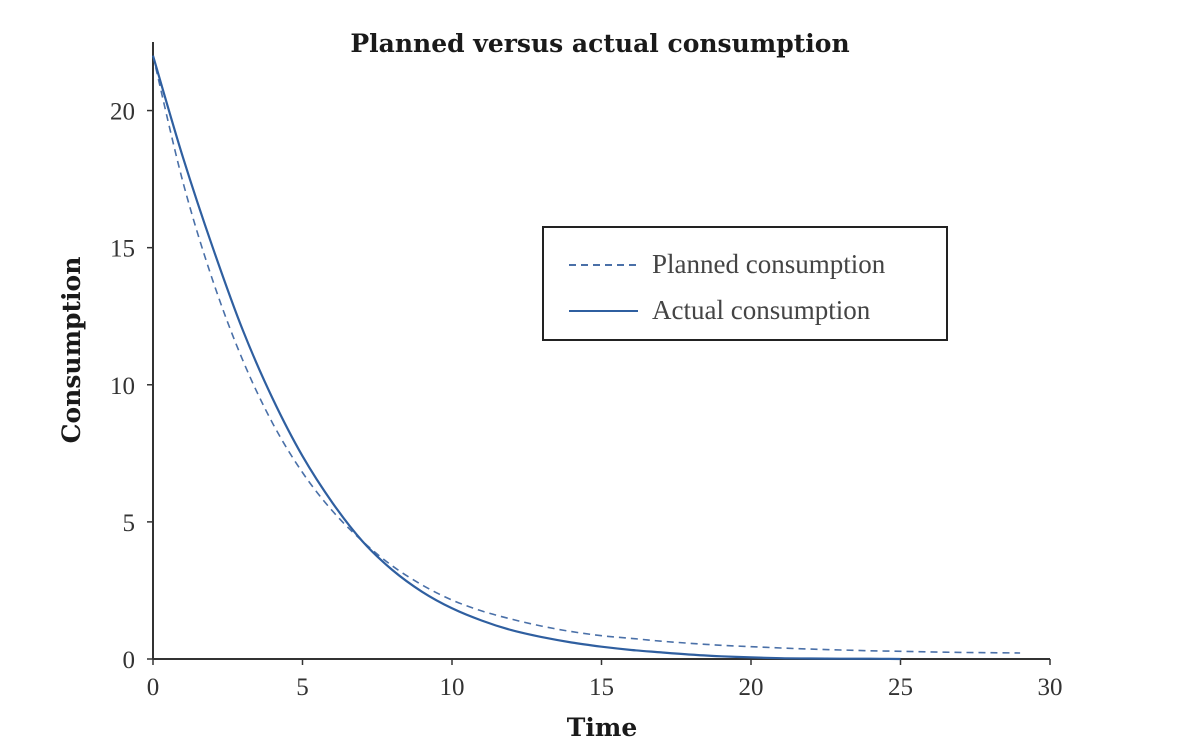 The width and height of the screenshot is (1200, 751). I want to click on legend-label-actual: Actual consumption, so click(761, 310).